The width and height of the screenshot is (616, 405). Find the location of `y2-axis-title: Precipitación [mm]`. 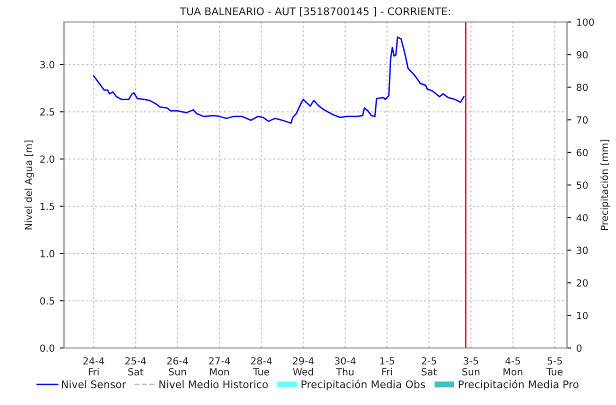

y2-axis-title: Precipitación [mm] is located at coordinates (605, 185).